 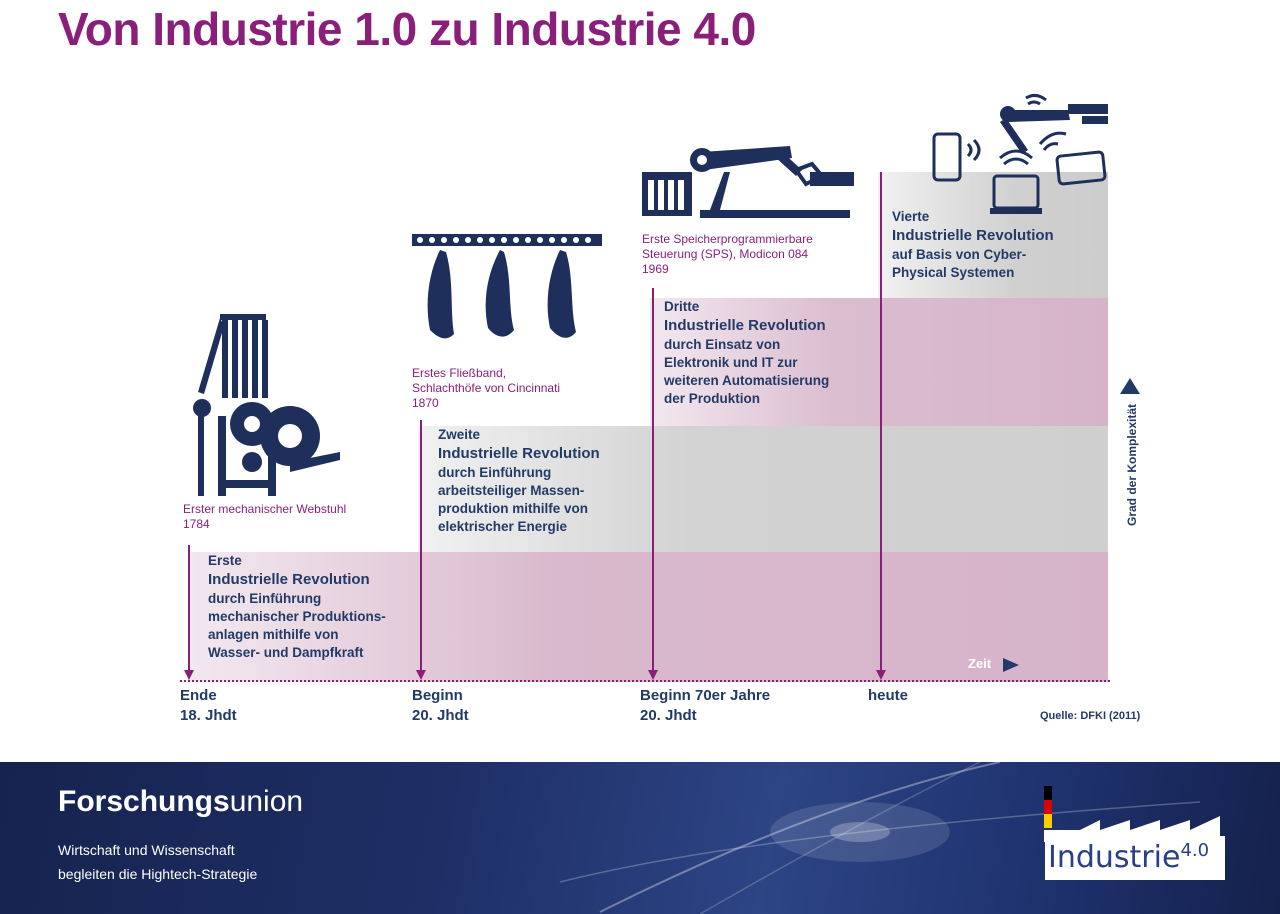 I want to click on x-axis-arrow-icon, so click(x=1010, y=664).